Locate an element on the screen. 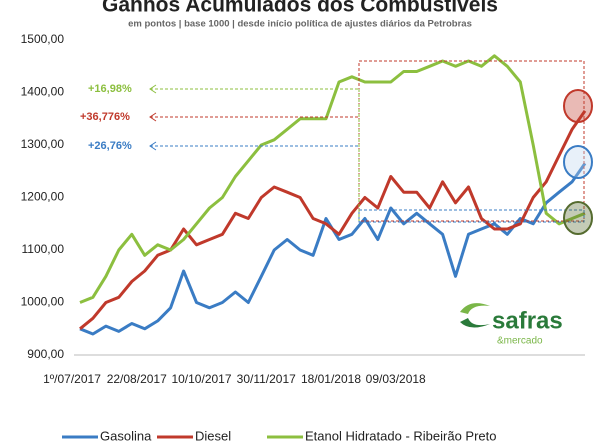  logo-text: &mercado is located at coordinates (520, 341).